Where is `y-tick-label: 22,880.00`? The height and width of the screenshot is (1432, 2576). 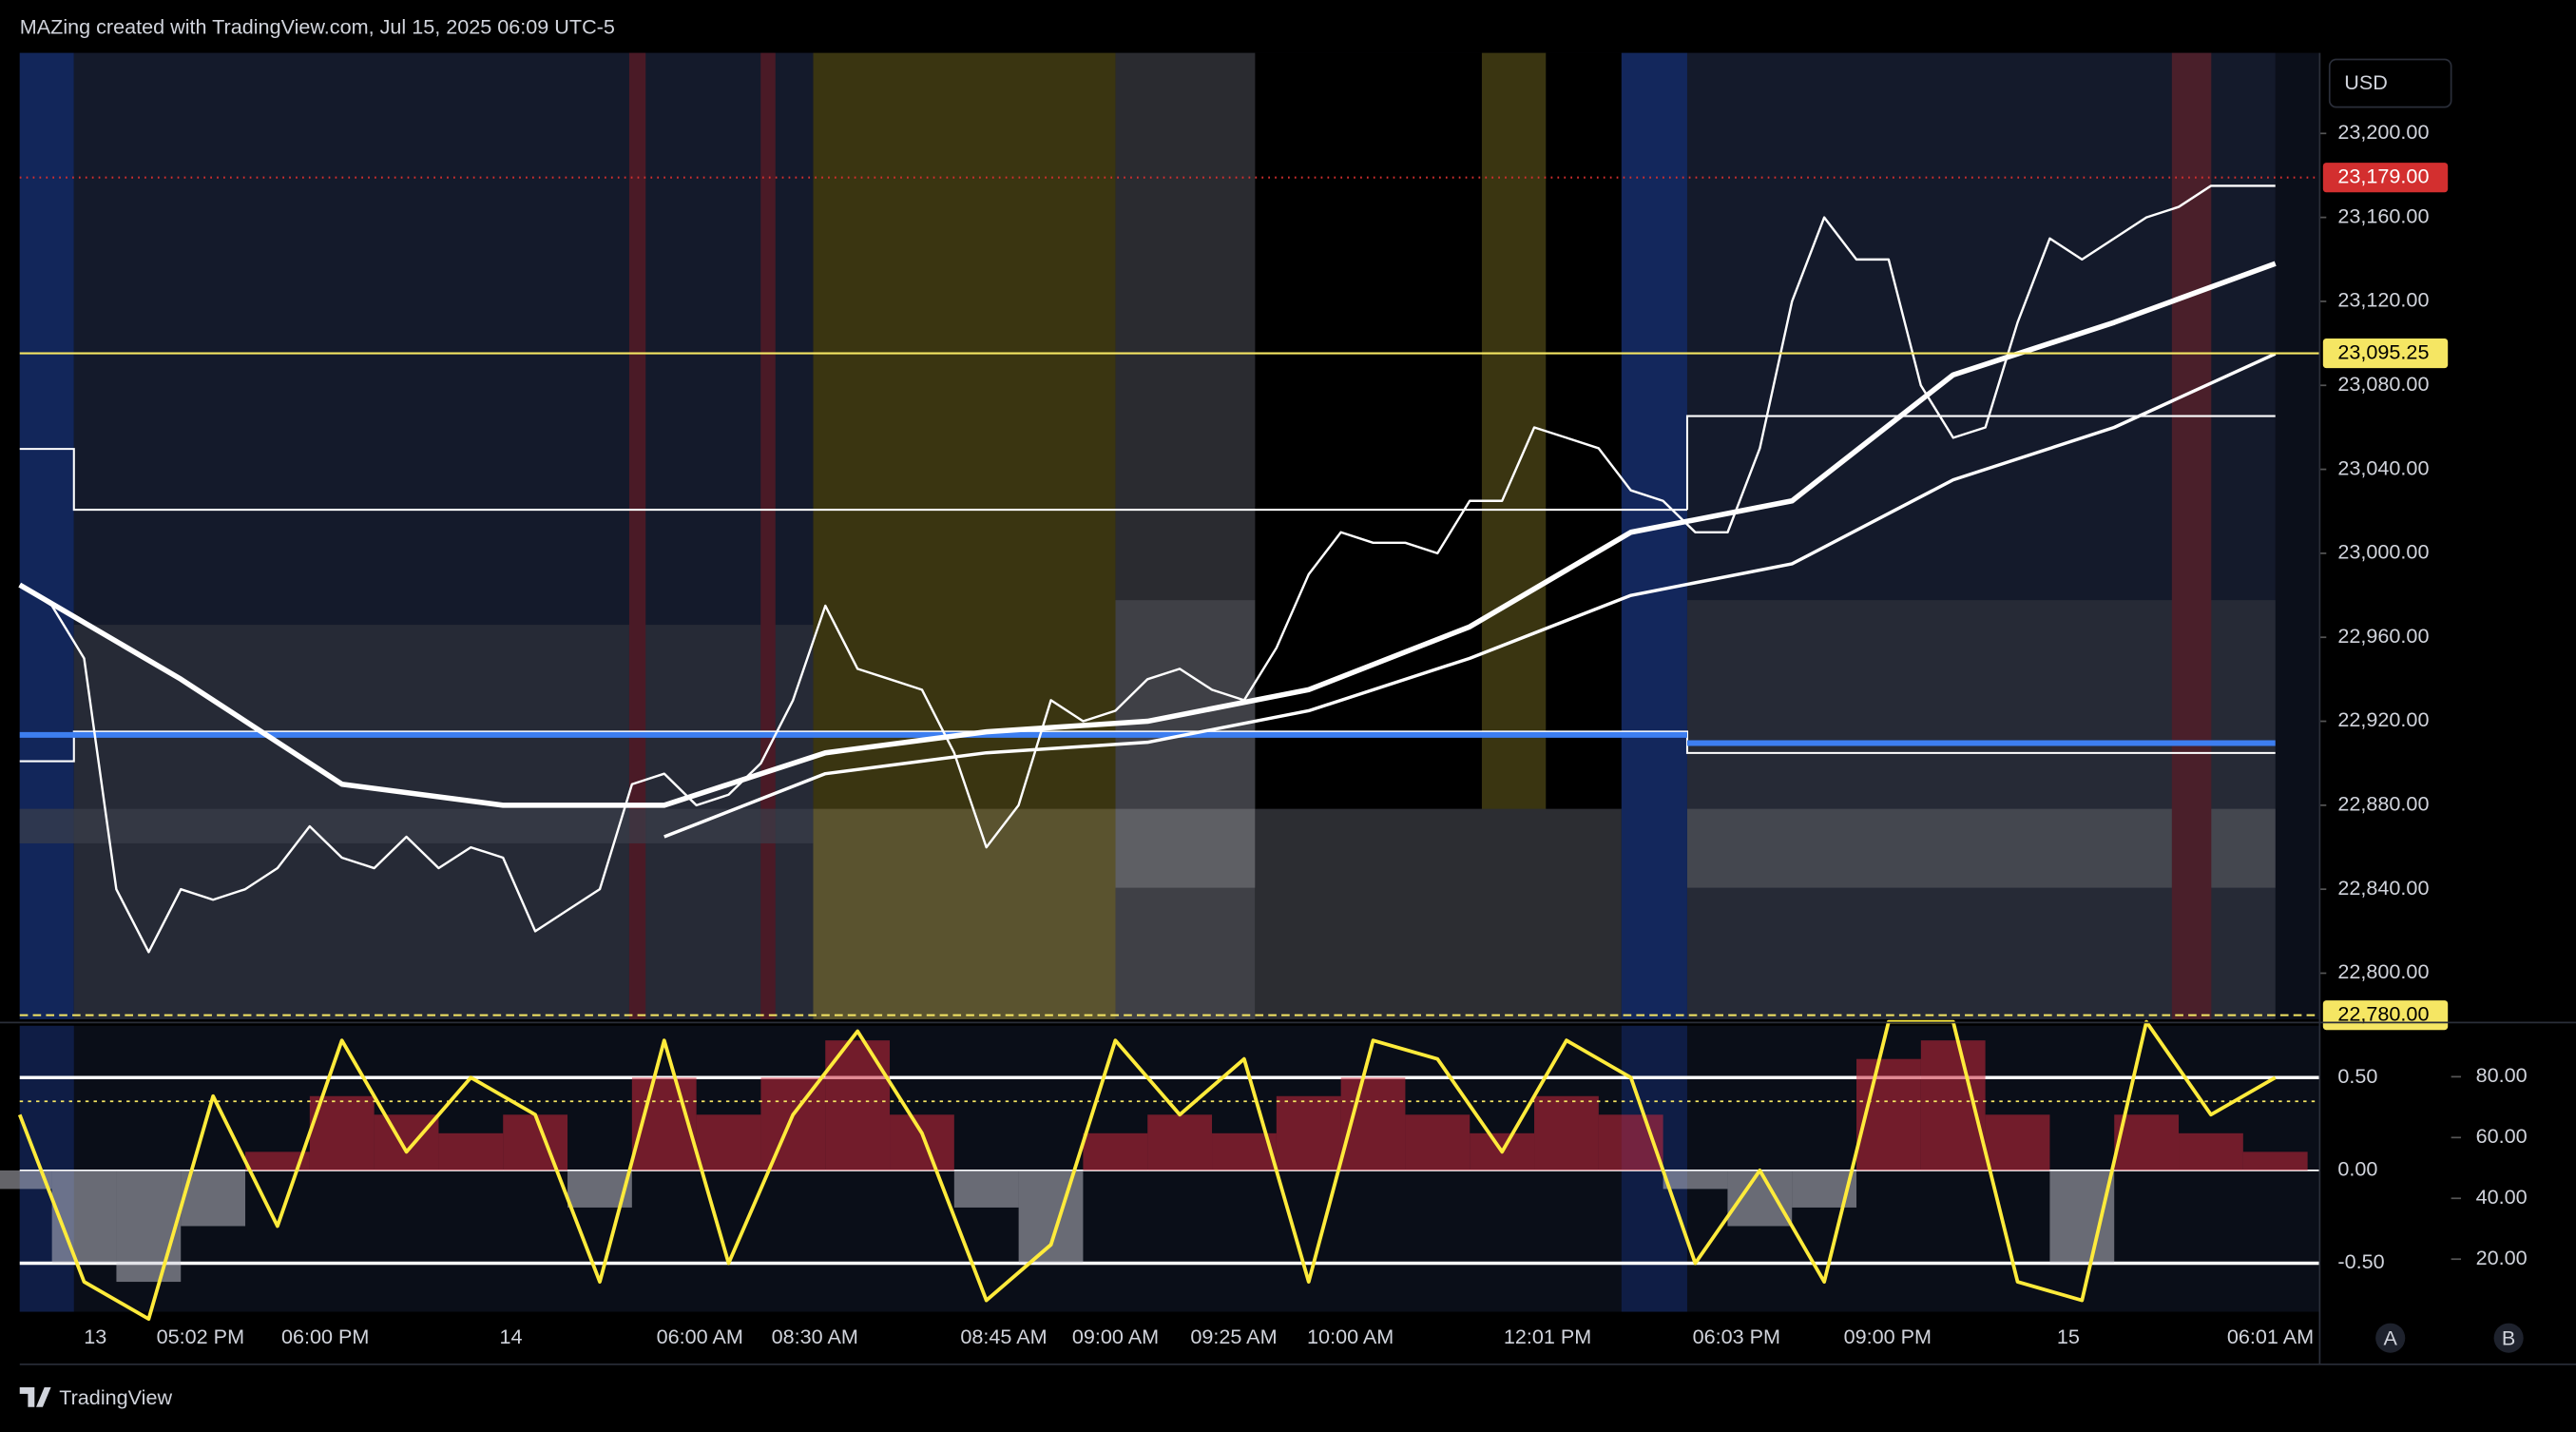
y-tick-label: 22,880.00 is located at coordinates (2383, 804).